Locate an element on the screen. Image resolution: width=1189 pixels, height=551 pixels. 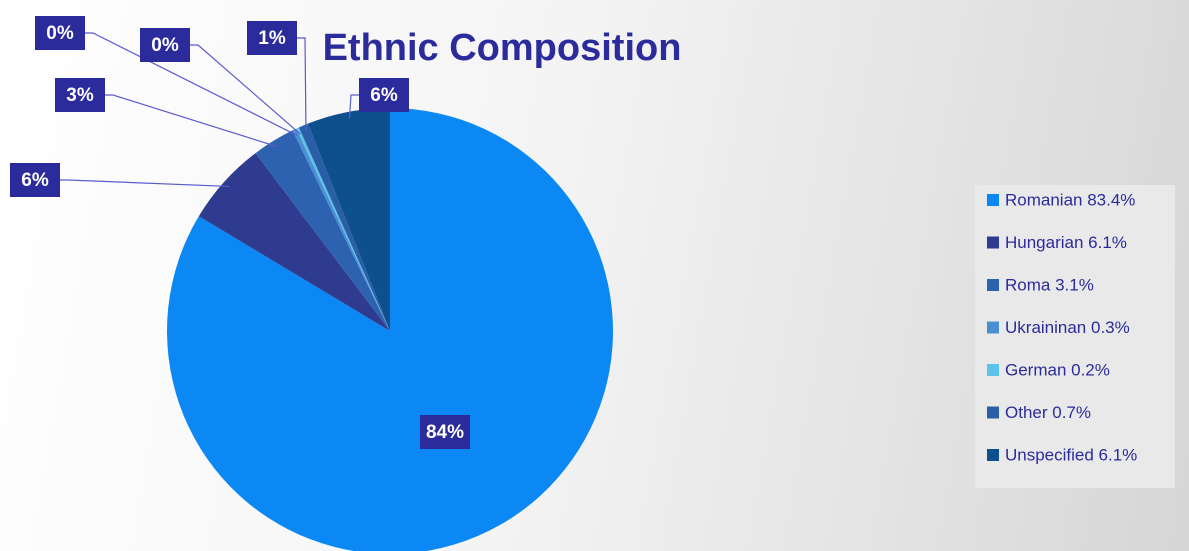
legend-label: Ukraininan 0.3% is located at coordinates (1067, 327).